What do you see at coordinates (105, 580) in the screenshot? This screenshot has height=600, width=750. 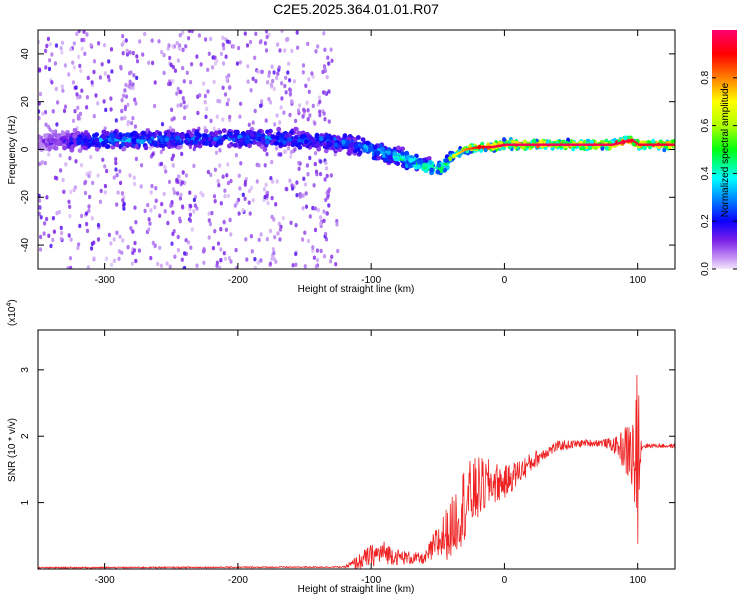 I see `snr-x-tick-label: -300` at bounding box center [105, 580].